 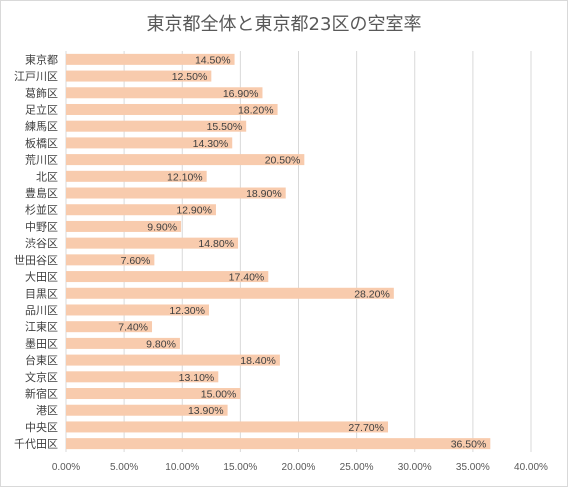 I want to click on data-label: 36.50%, so click(x=469, y=445).